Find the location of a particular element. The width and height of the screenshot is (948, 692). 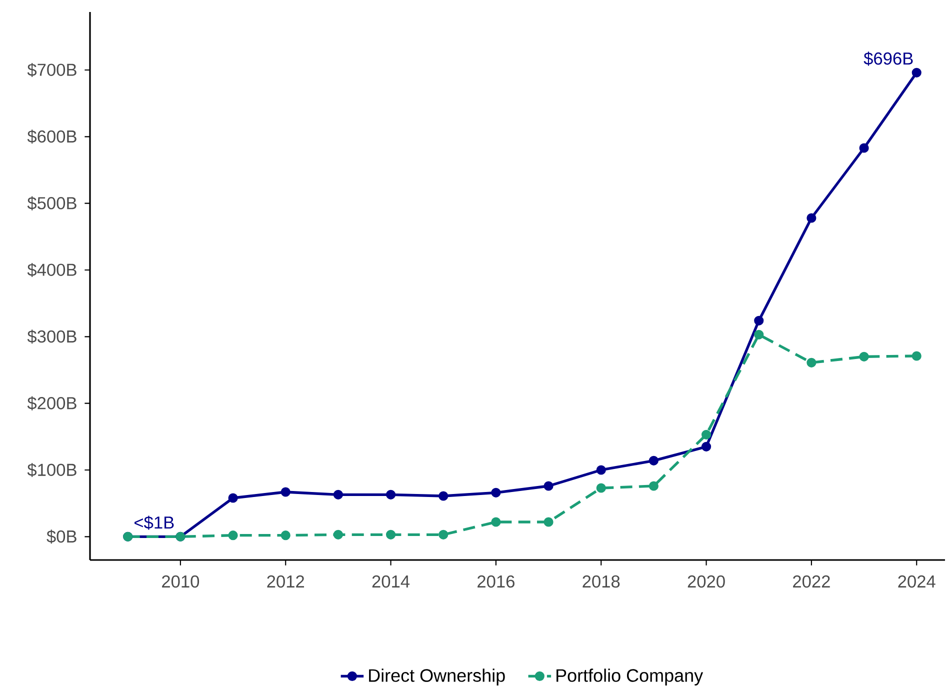

y-tick-label: $600B is located at coordinates (51, 137).